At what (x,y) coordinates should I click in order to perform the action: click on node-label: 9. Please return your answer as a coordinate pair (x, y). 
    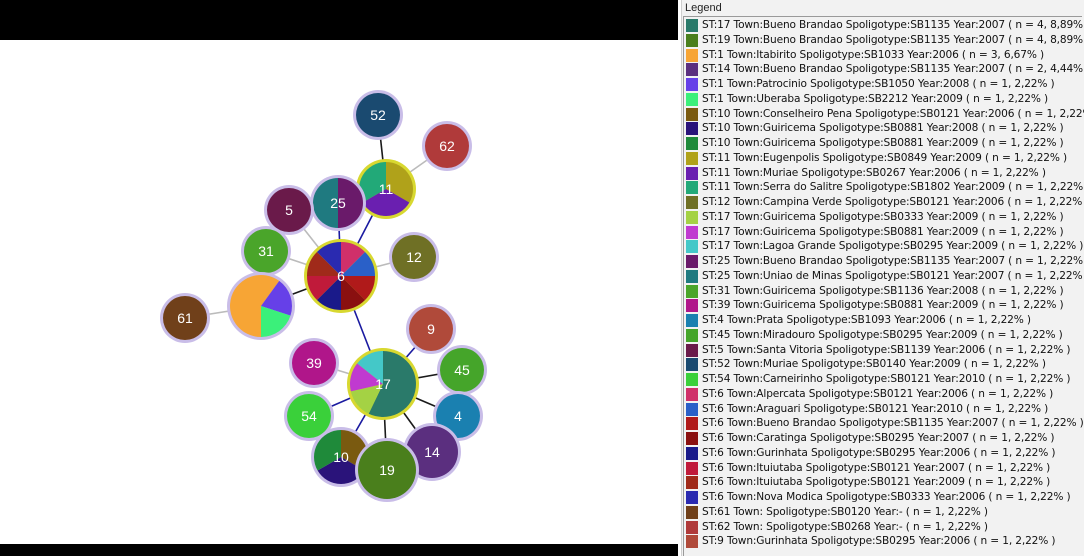
    Looking at the image, I should click on (431, 329).